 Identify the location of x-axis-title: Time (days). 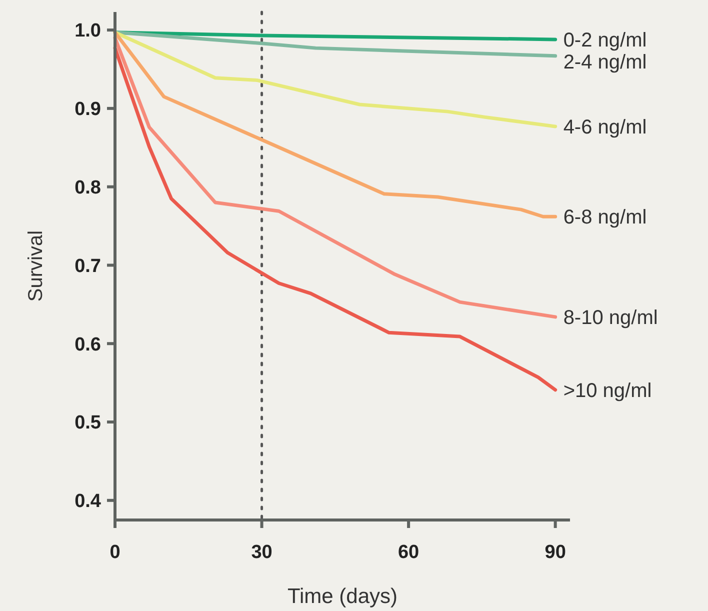
(342, 596).